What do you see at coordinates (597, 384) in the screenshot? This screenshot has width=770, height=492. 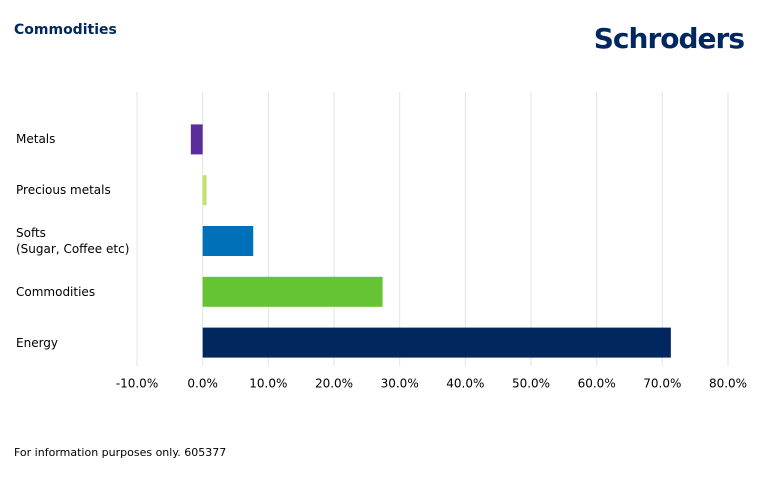 I see `x-tick-label: 60.0%` at bounding box center [597, 384].